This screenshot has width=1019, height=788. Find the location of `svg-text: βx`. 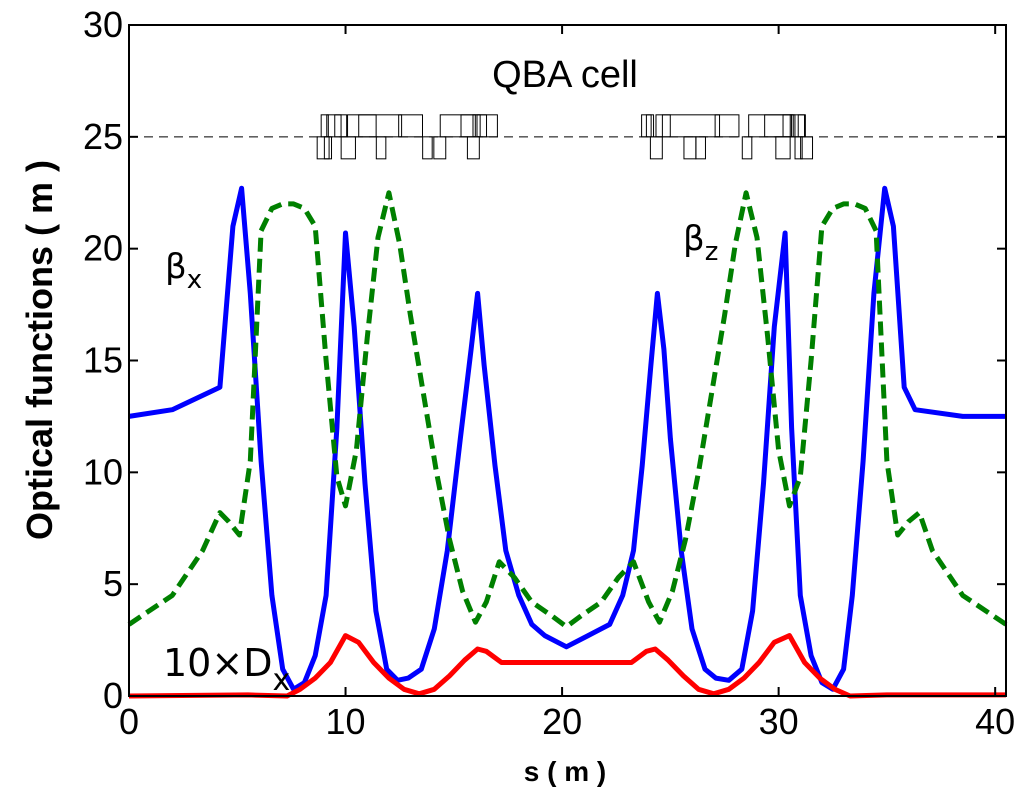

svg-text: βx is located at coordinates (183, 271).